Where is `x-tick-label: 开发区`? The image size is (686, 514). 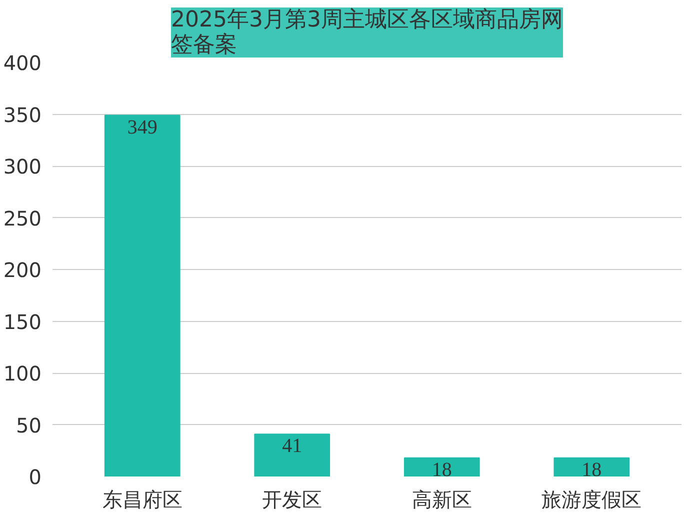 x-tick-label: 开发区 is located at coordinates (292, 500).